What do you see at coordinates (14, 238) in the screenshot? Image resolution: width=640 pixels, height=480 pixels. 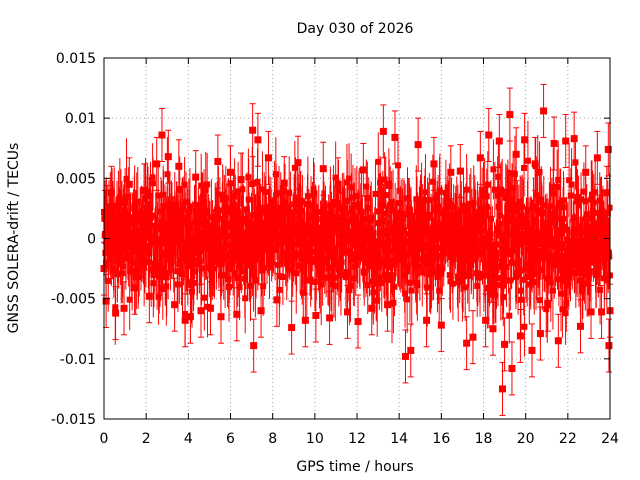 I see `y-axis-label: GNSS SOLERA-drift / TECUs` at bounding box center [14, 238].